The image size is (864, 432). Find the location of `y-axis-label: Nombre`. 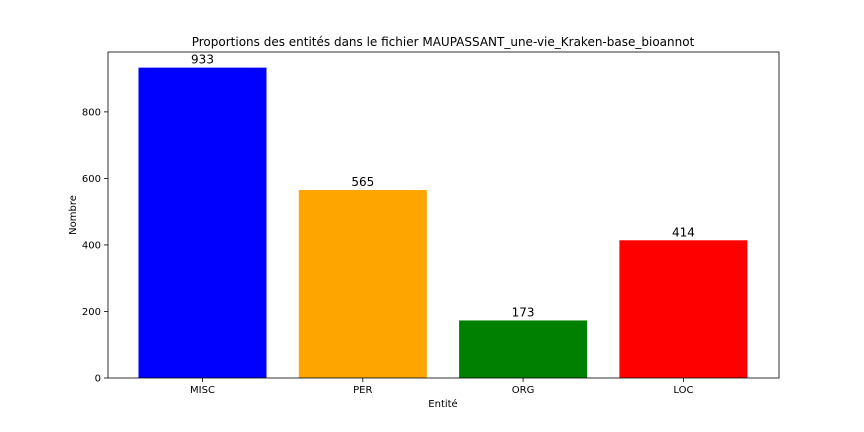

y-axis-label: Nombre is located at coordinates (73, 215).